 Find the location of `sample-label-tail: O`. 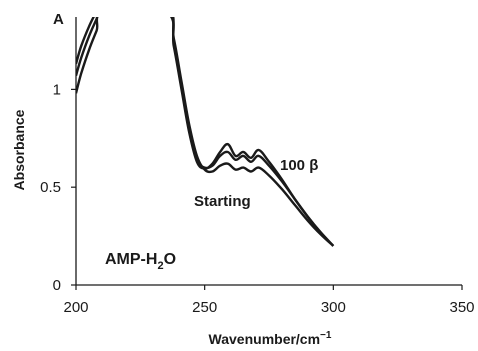

sample-label-tail: O is located at coordinates (170, 259).